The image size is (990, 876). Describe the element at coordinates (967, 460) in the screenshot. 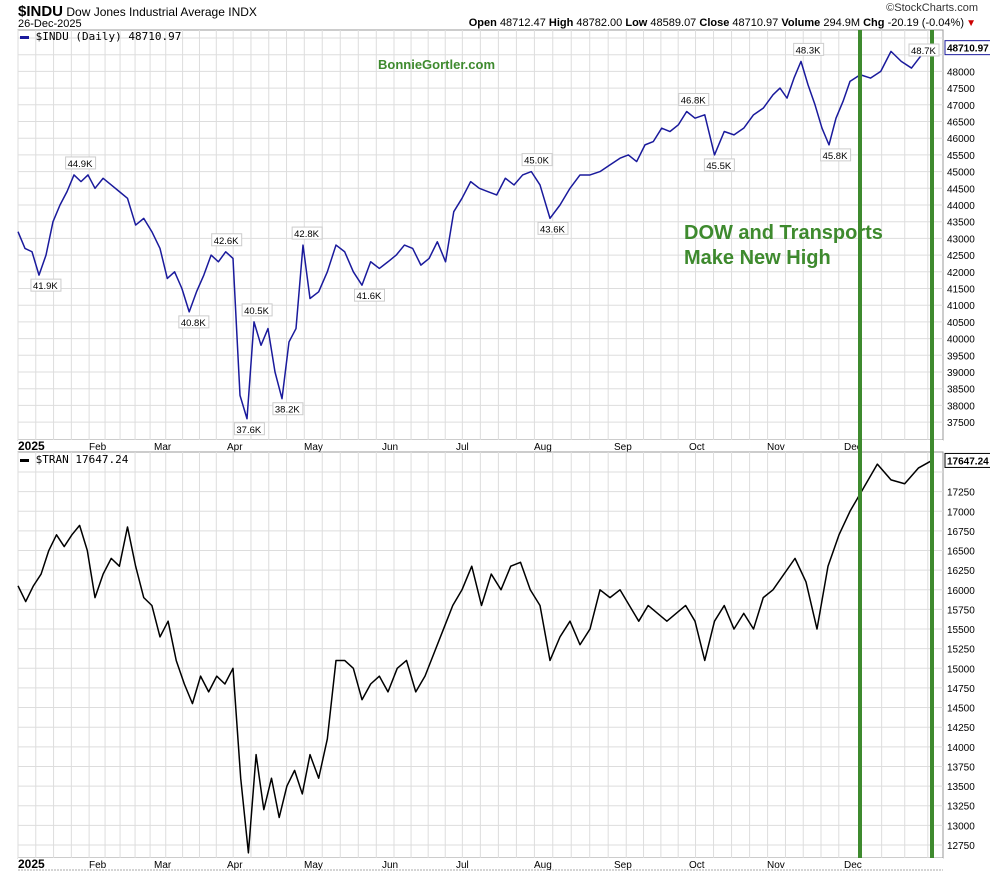

I see `last-value-tag` at that location.